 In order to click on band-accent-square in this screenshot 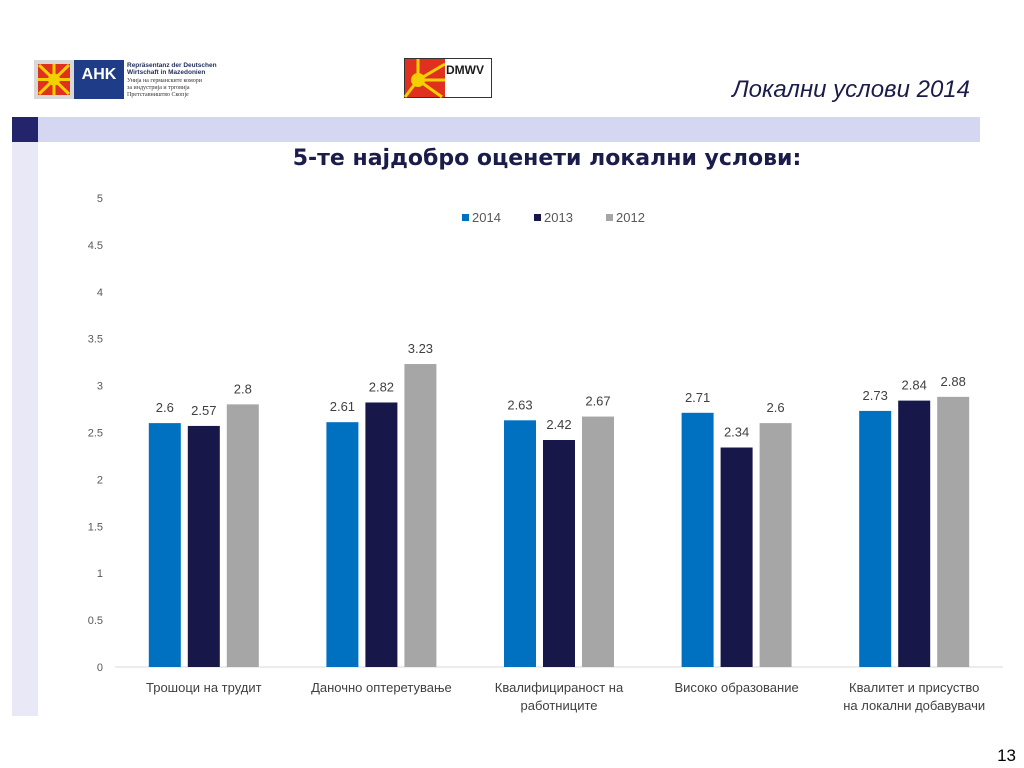, I will do `click(25, 129)`.